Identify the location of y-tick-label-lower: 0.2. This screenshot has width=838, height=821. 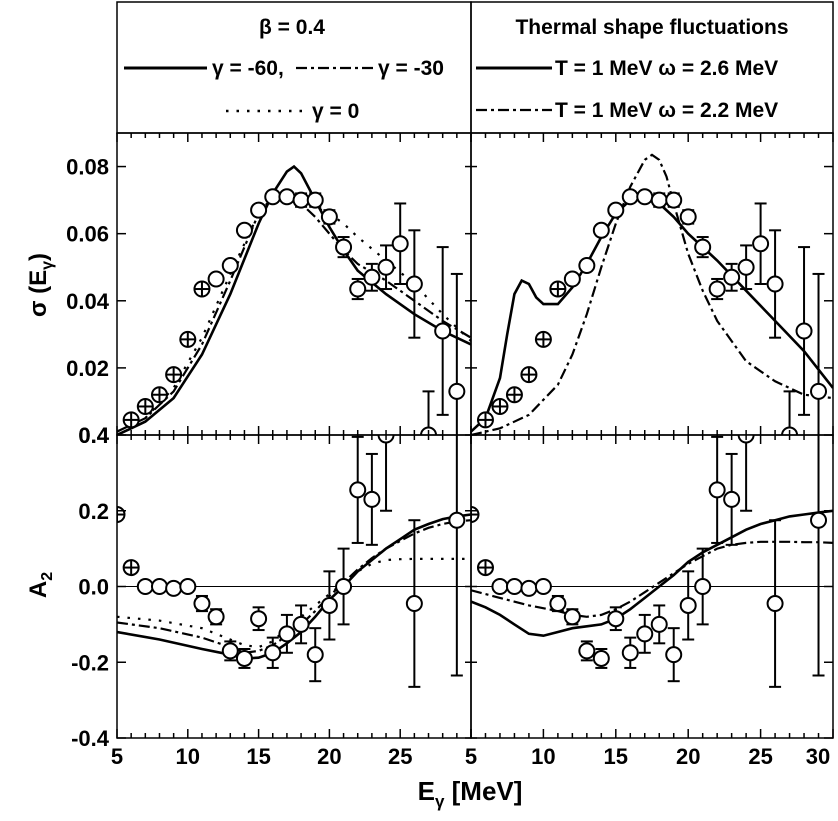
(93, 511).